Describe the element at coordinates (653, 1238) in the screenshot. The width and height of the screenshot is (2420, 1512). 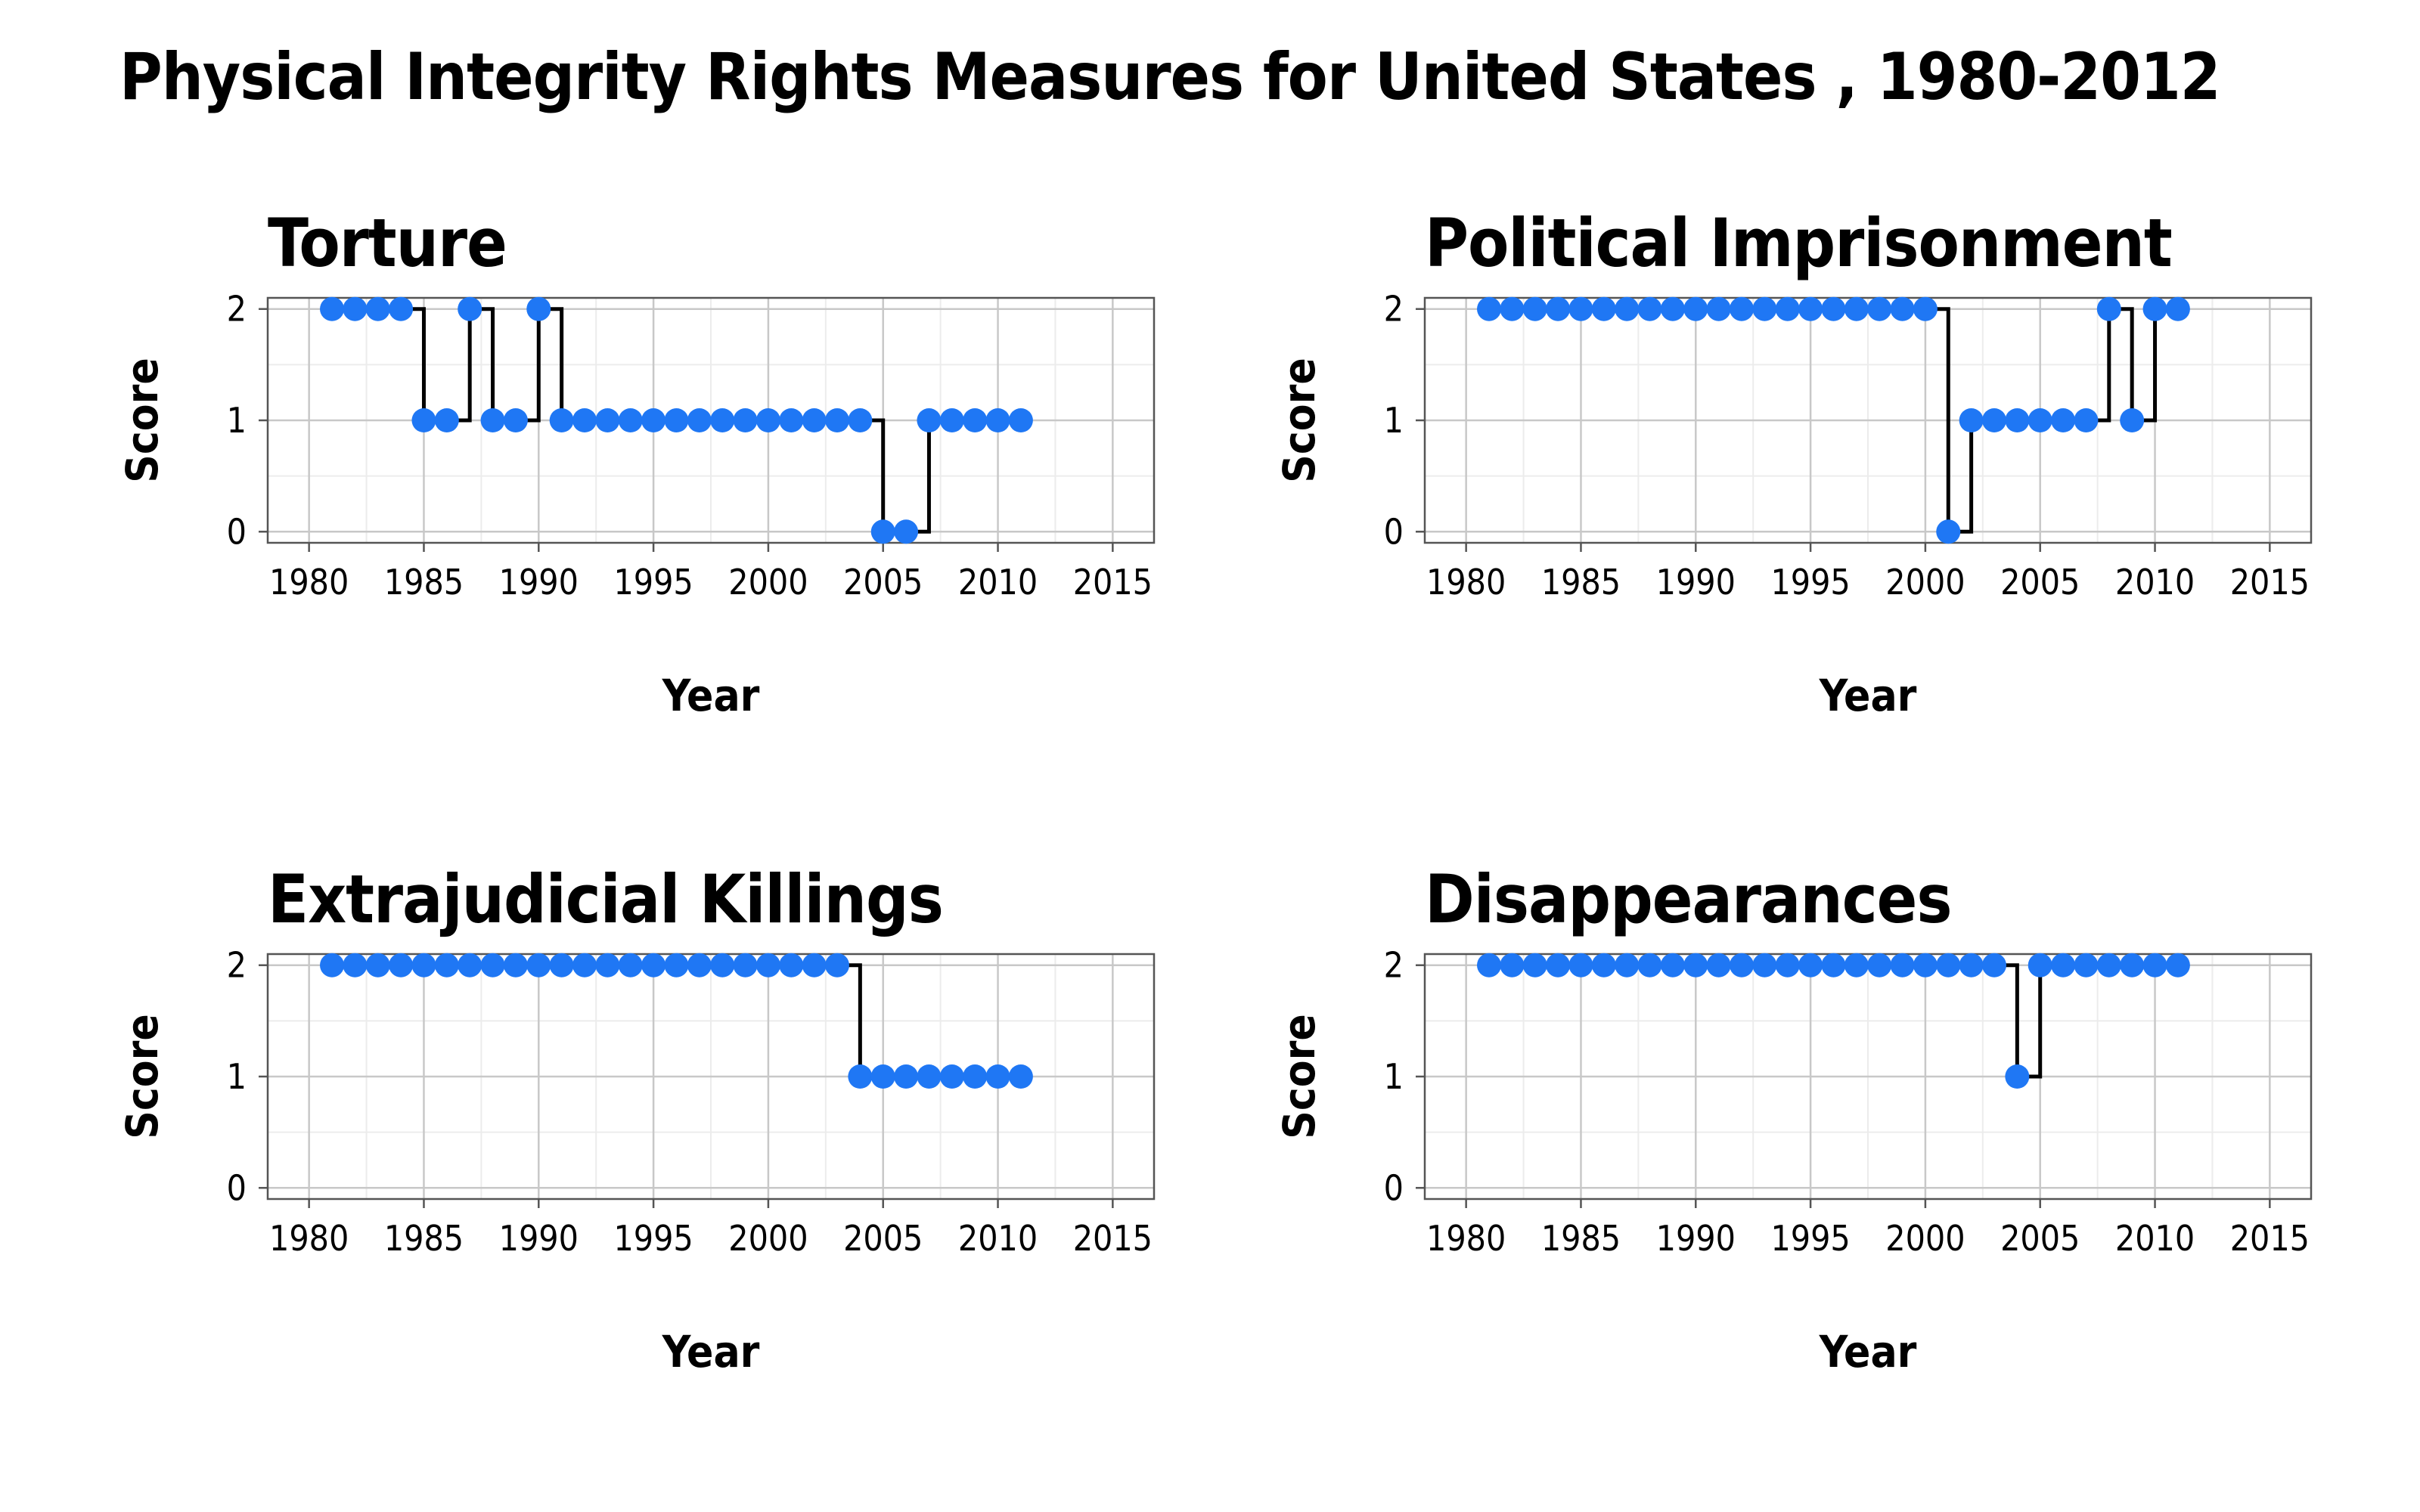
I see `x-tick-label: 1995` at that location.